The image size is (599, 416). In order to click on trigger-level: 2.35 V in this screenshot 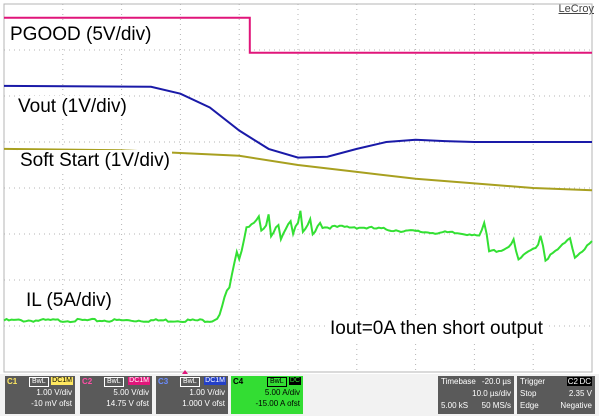, I will do `click(580, 393)`.